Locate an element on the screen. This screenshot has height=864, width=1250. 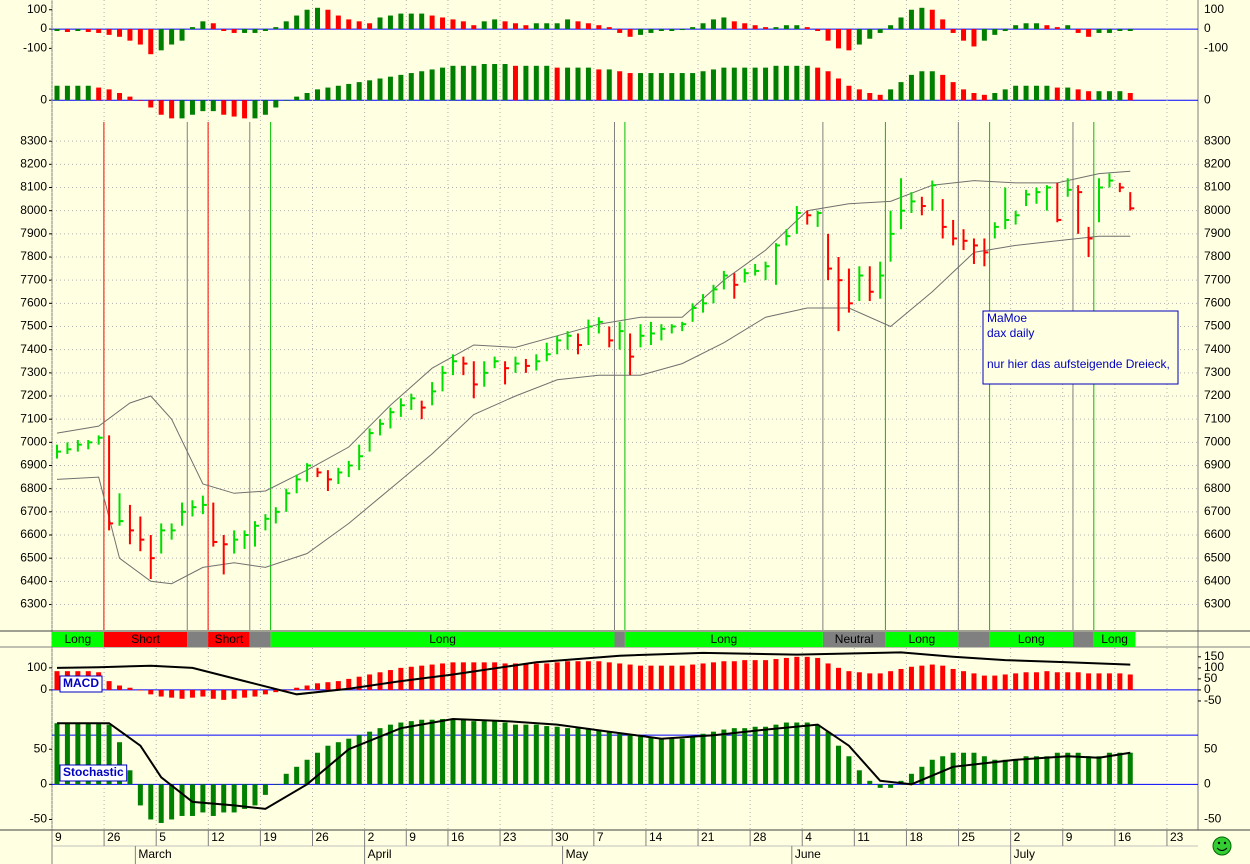
y-tick-label: 7100 is located at coordinates (33, 418).